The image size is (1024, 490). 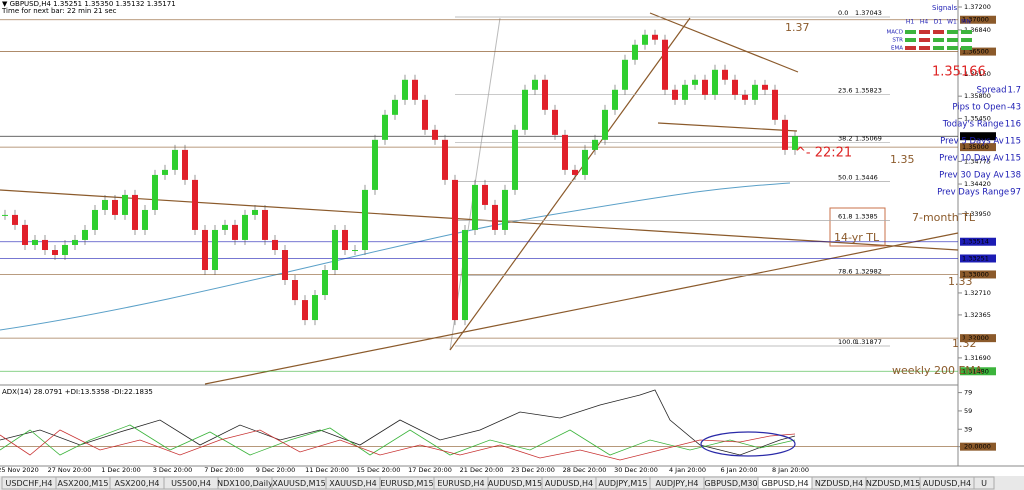 What do you see at coordinates (895, 33) in the screenshot?
I see `signal-row: MACD` at bounding box center [895, 33].